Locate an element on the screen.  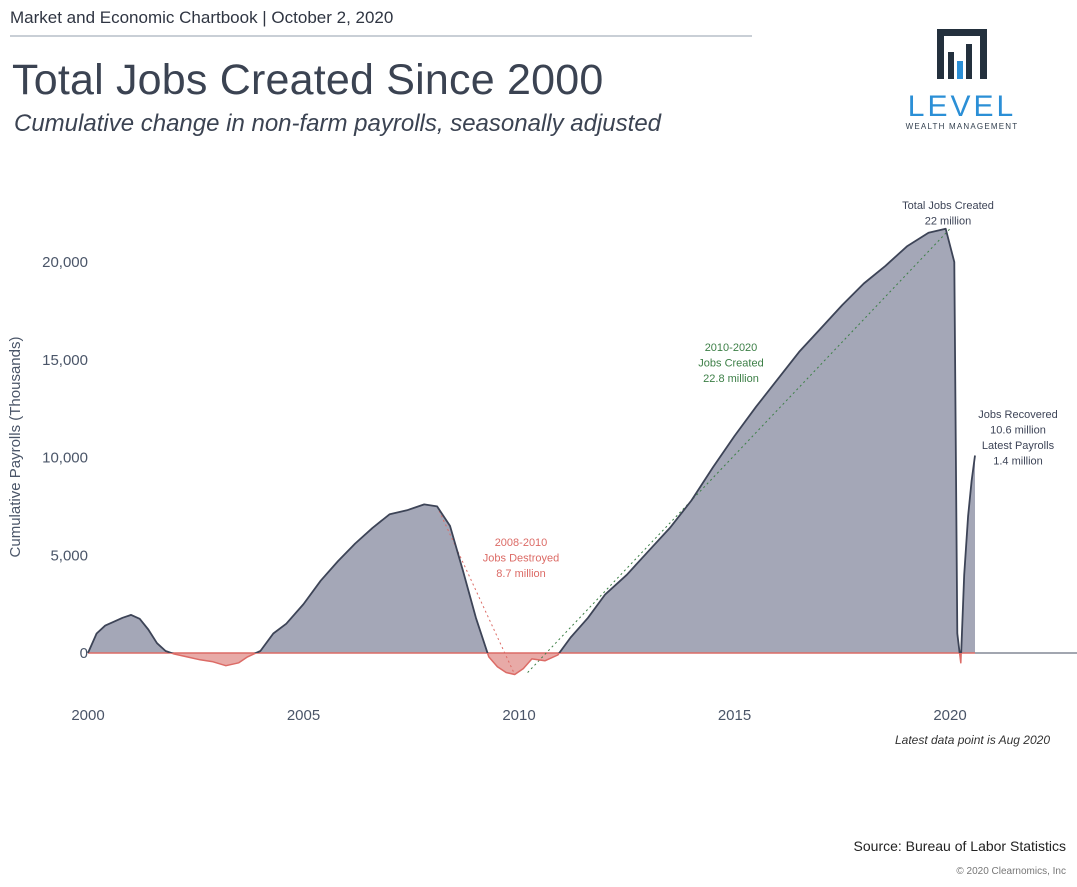
x-tick-label: 2000 is located at coordinates (87, 715).